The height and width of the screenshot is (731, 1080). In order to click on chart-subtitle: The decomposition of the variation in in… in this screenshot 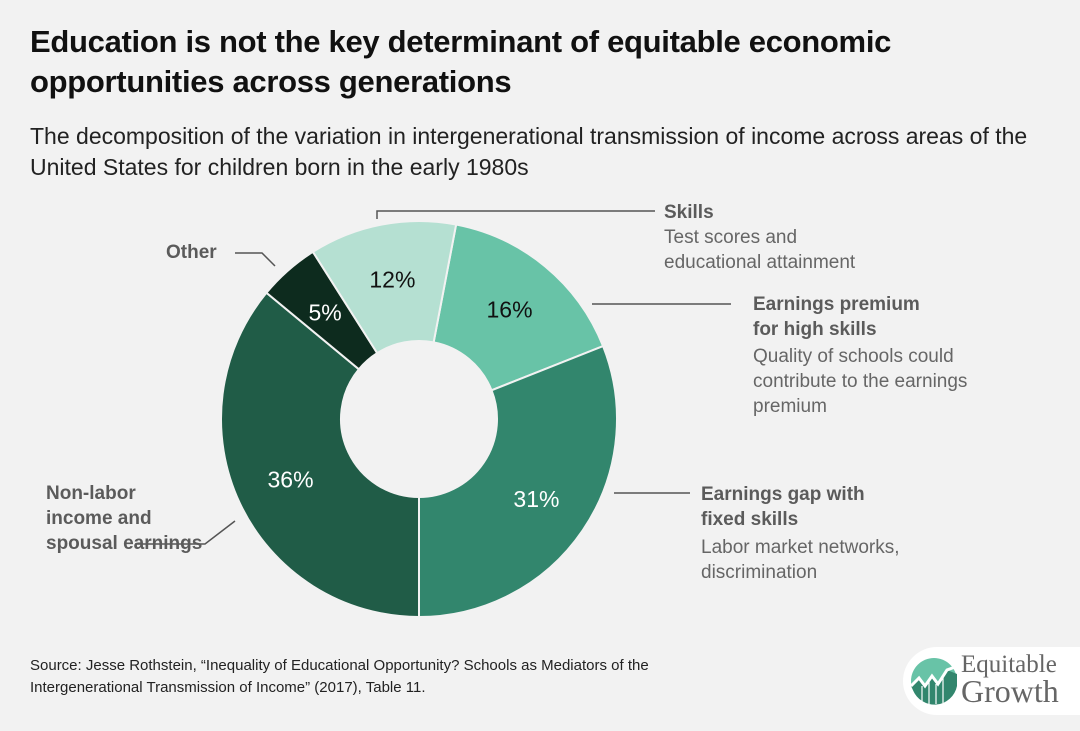, I will do `click(529, 151)`.